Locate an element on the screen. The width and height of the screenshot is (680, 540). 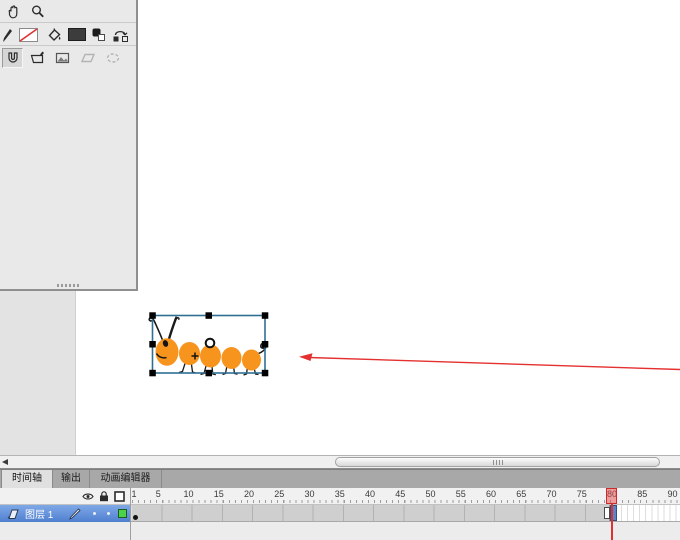
lock-icon is located at coordinates (104, 496).